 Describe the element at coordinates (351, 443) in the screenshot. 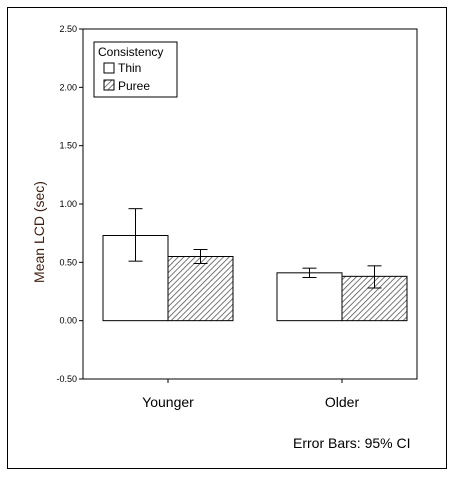

I see `error-bars-footnote: Error Bars: 95% CI` at that location.